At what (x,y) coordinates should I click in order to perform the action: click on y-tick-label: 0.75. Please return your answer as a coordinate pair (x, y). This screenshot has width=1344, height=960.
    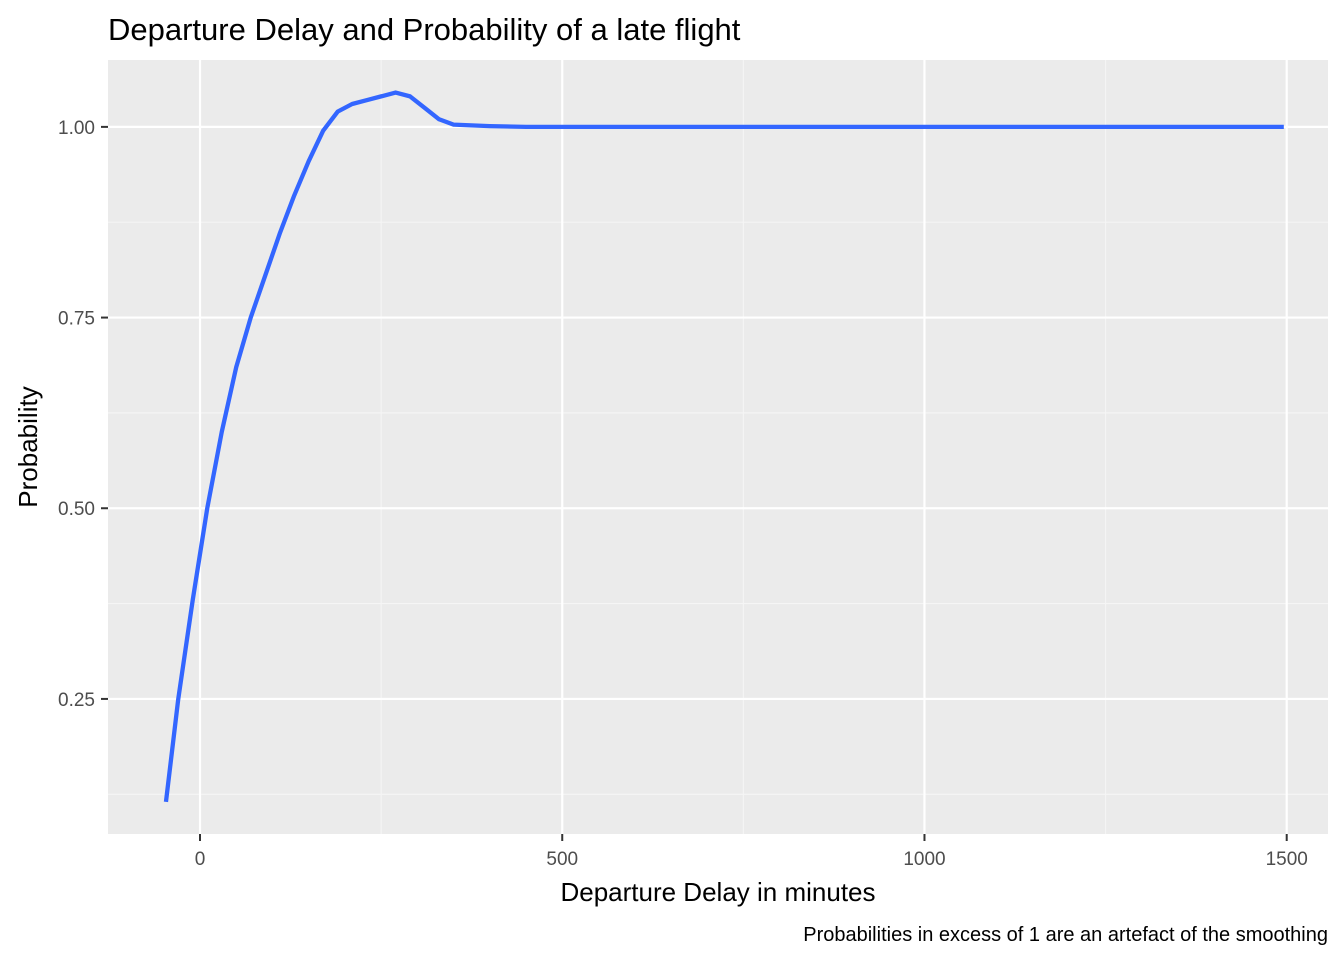
    Looking at the image, I should click on (76, 319).